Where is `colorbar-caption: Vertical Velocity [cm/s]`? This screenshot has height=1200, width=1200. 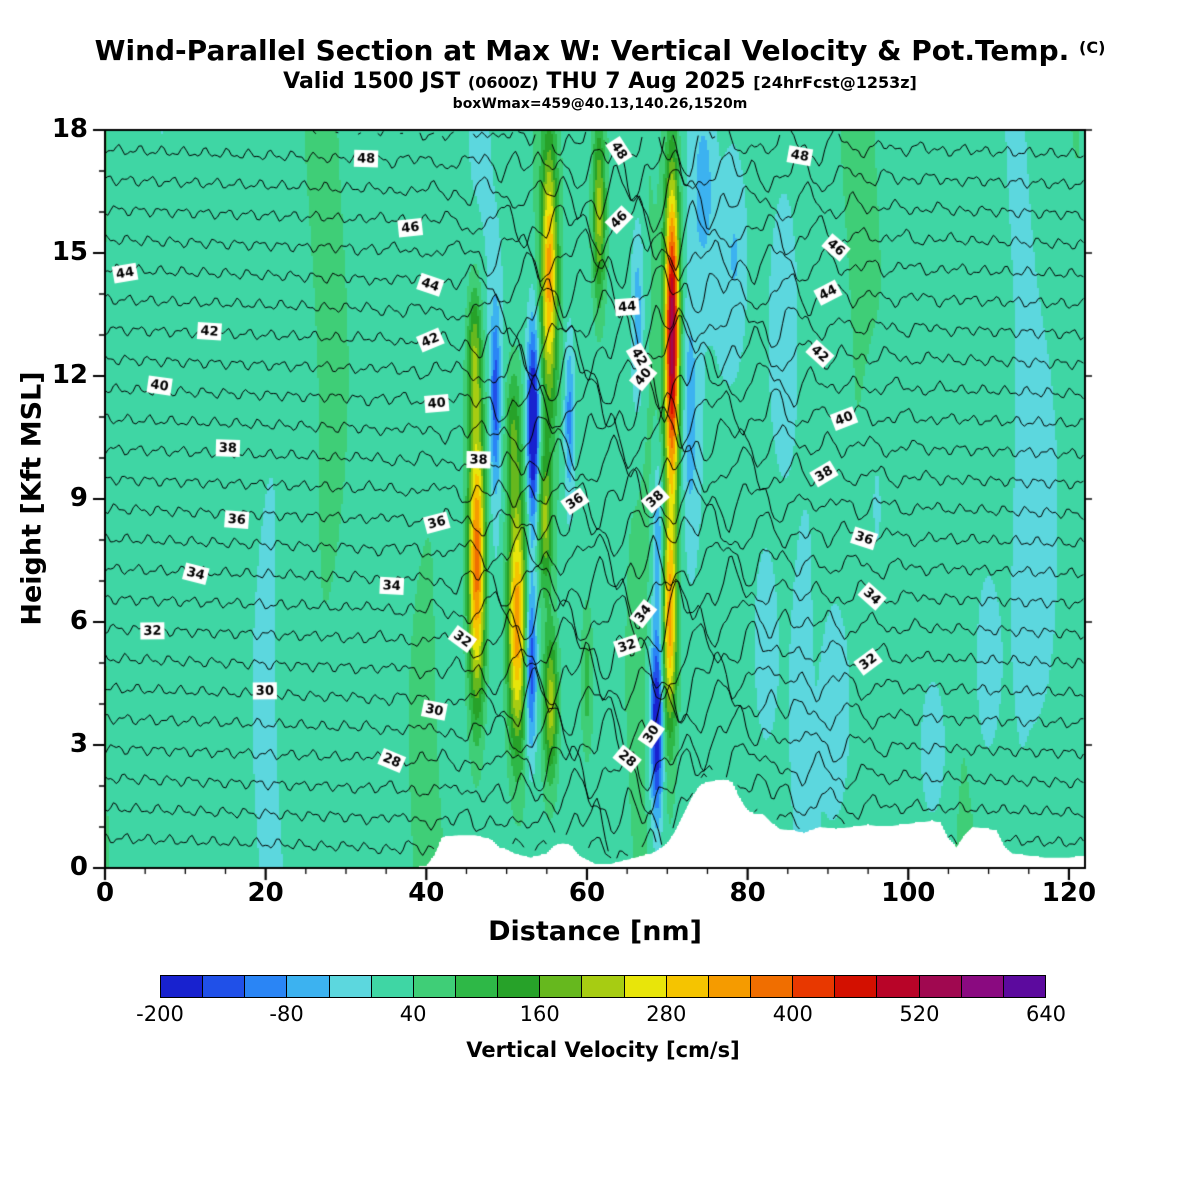
colorbar-caption: Vertical Velocity [cm/s] is located at coordinates (603, 1050).